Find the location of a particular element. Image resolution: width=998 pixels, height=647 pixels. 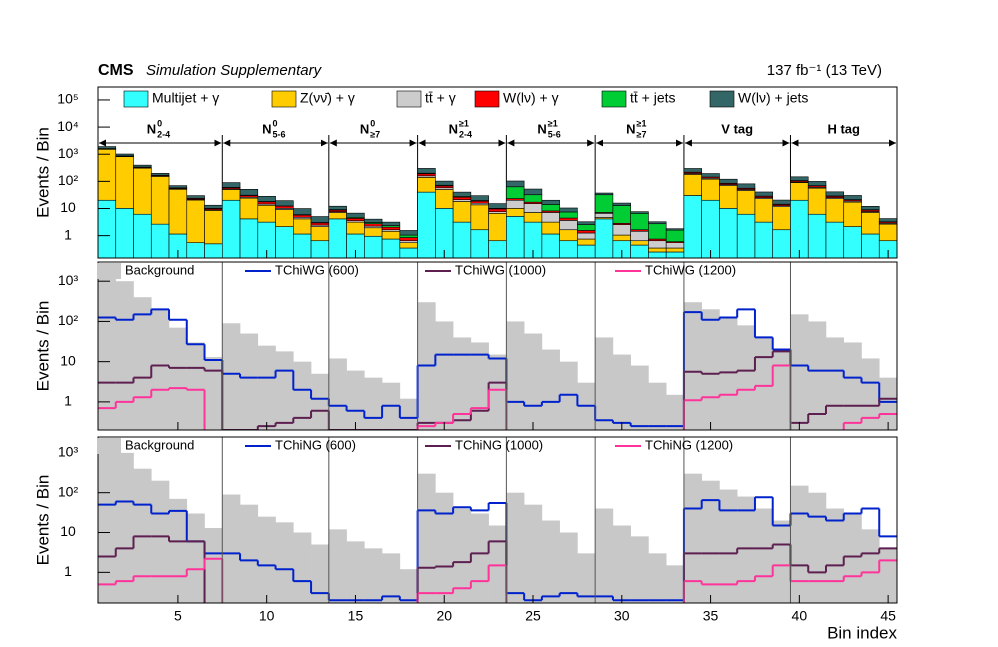

region-label-sub: 5-6 is located at coordinates (554, 134).